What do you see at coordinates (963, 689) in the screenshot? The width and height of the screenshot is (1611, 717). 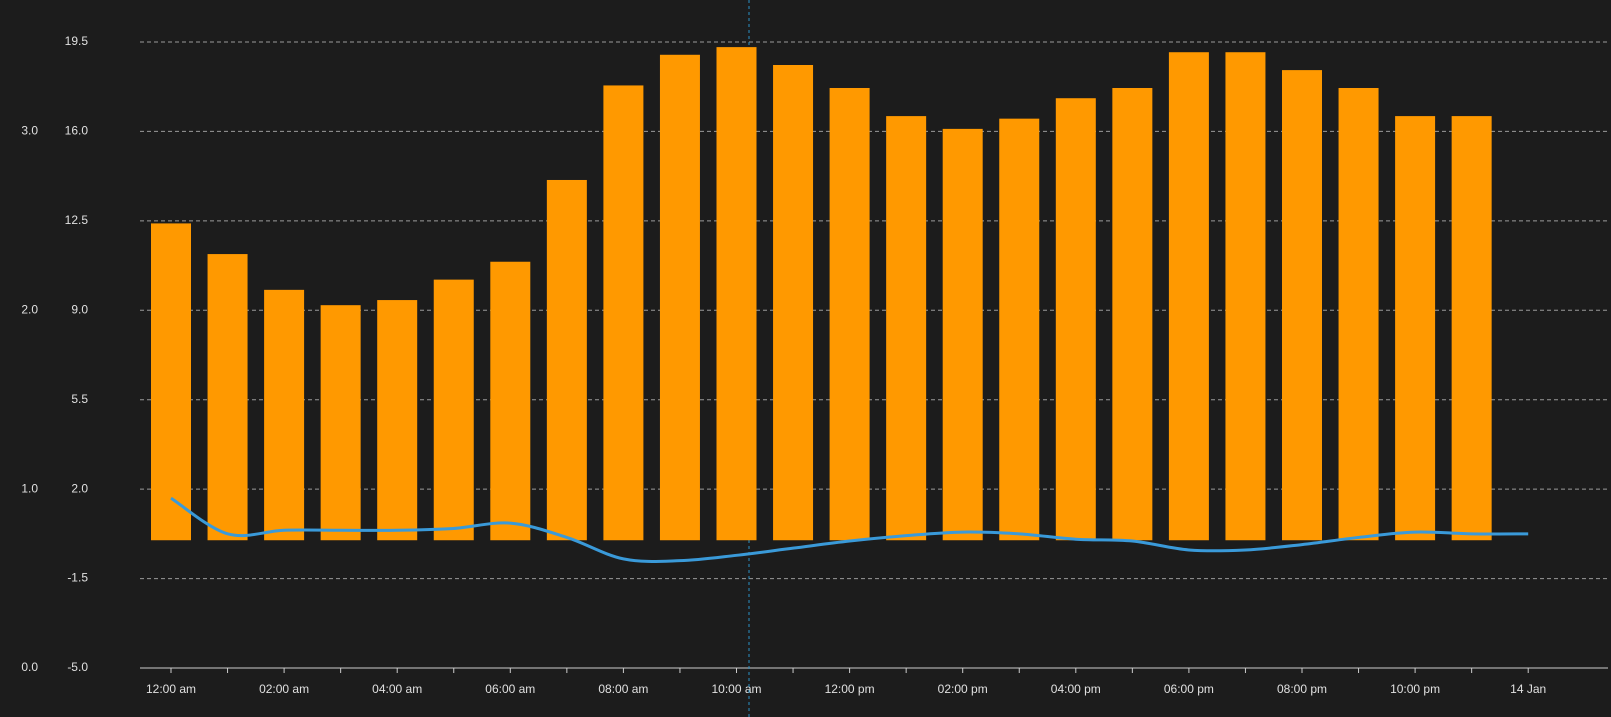 I see `x-tick-label: 02:00 pm` at bounding box center [963, 689].